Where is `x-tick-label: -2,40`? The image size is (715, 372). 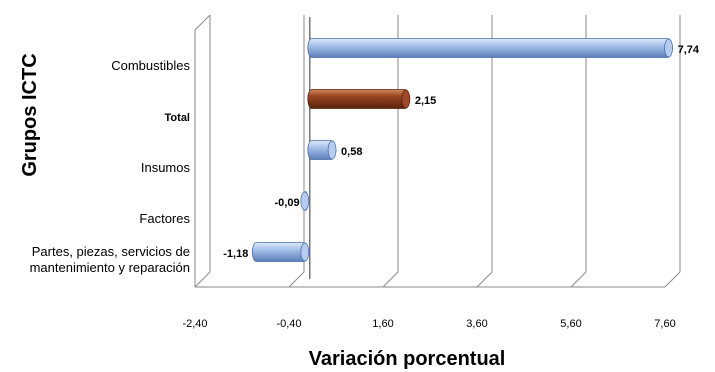 x-tick-label: -2,40 is located at coordinates (194, 324).